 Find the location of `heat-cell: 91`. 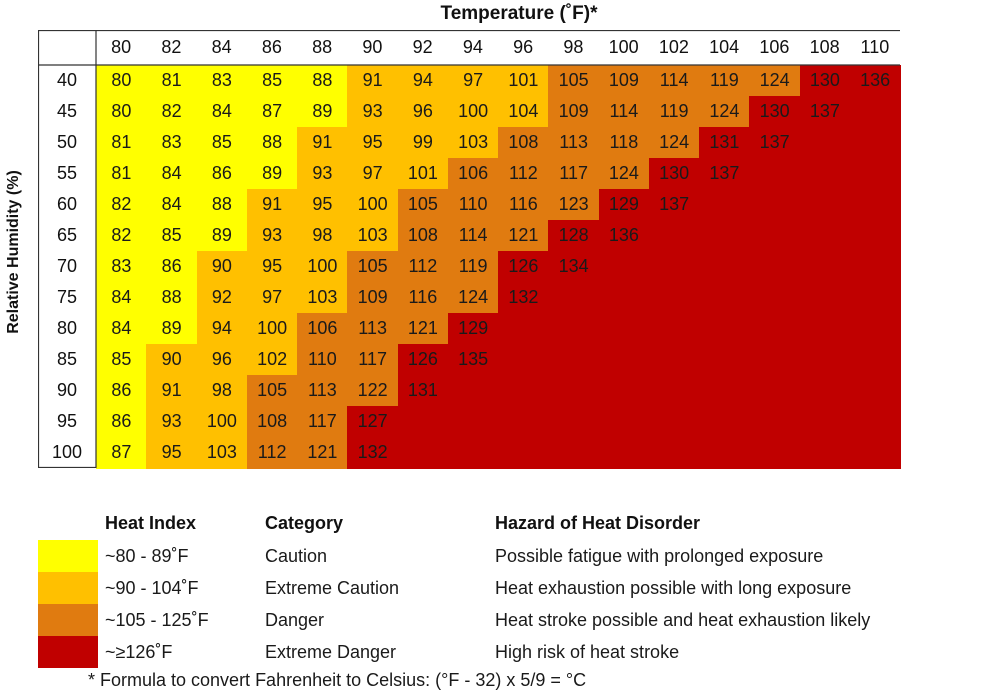

heat-cell: 91 is located at coordinates (322, 143).